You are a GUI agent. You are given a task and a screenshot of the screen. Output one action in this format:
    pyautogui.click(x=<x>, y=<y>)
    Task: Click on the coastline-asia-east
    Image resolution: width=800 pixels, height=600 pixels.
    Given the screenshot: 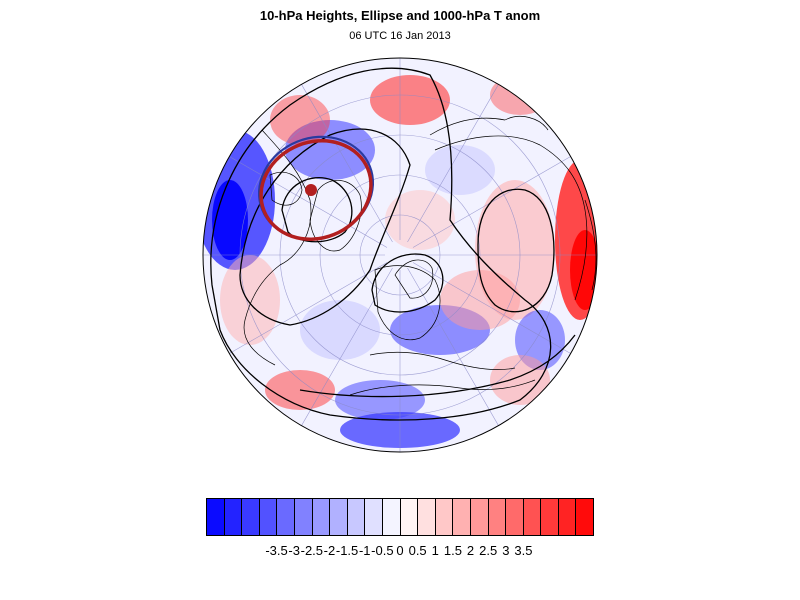 What is the action you would take?
    pyautogui.click(x=590, y=245)
    